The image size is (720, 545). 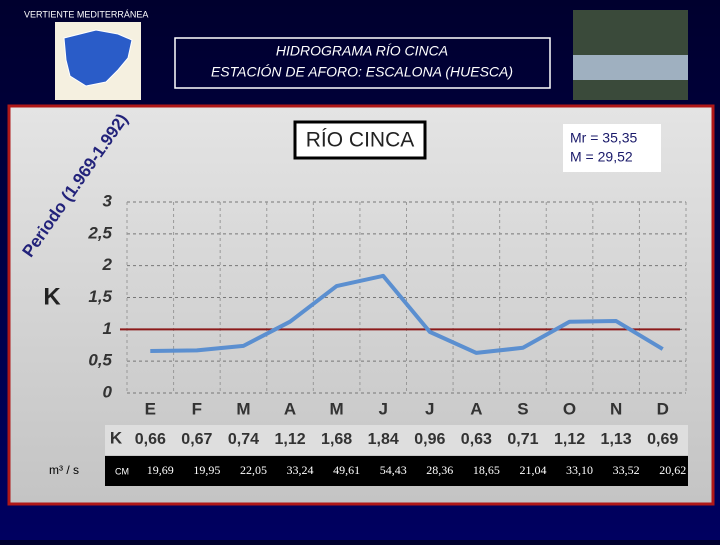 I want to click on k-value: 1,68, so click(x=336, y=439).